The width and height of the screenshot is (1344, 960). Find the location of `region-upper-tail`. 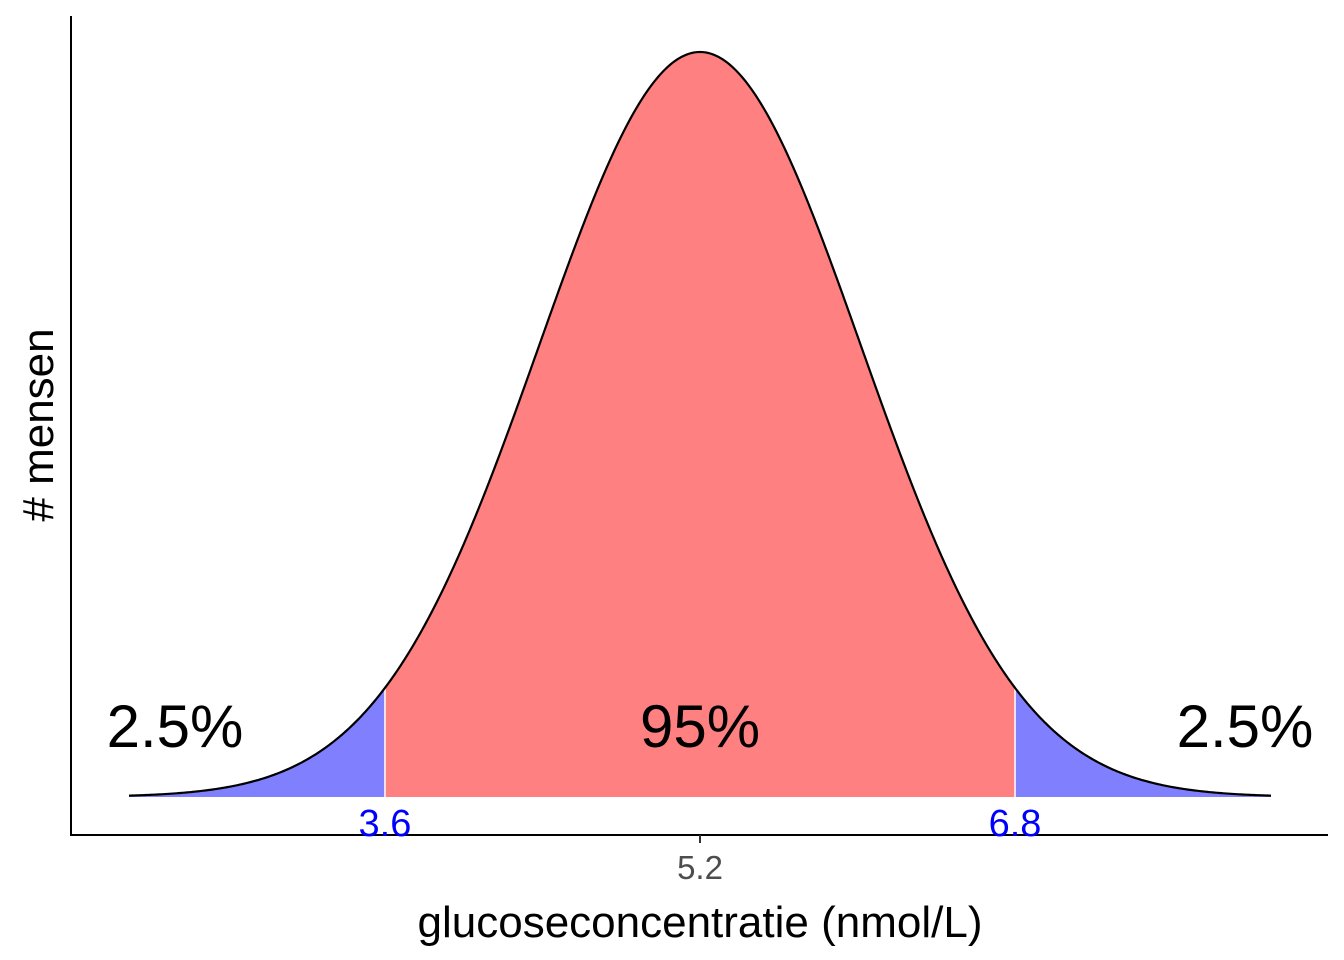

region-upper-tail is located at coordinates (1143, 742).